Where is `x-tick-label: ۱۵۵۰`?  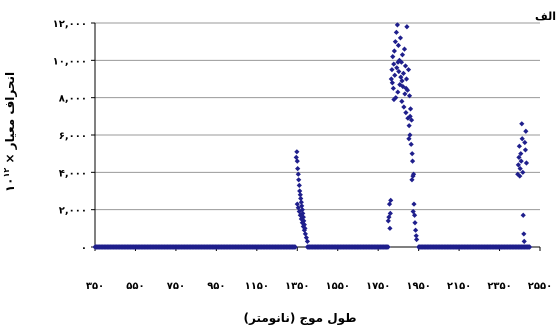 x-tick-label: ۱۵۵۰ is located at coordinates (338, 286).